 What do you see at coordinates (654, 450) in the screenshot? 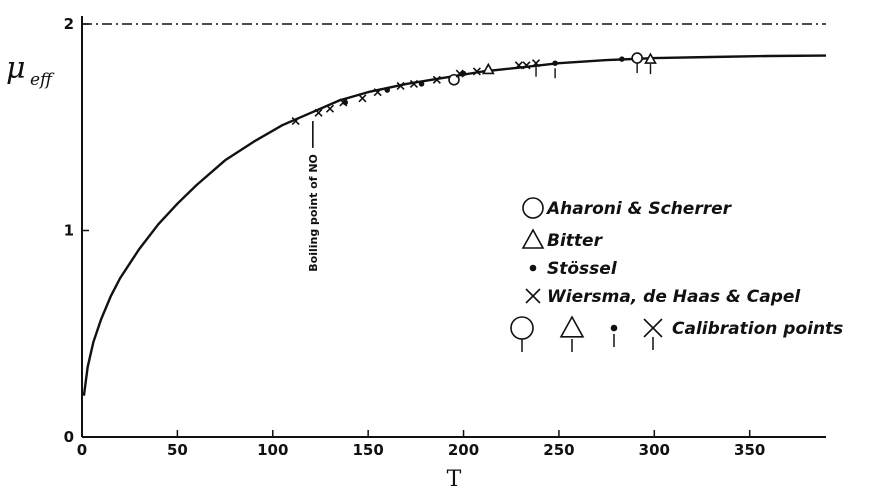
I see `x-tick-label: 300` at bounding box center [654, 450].